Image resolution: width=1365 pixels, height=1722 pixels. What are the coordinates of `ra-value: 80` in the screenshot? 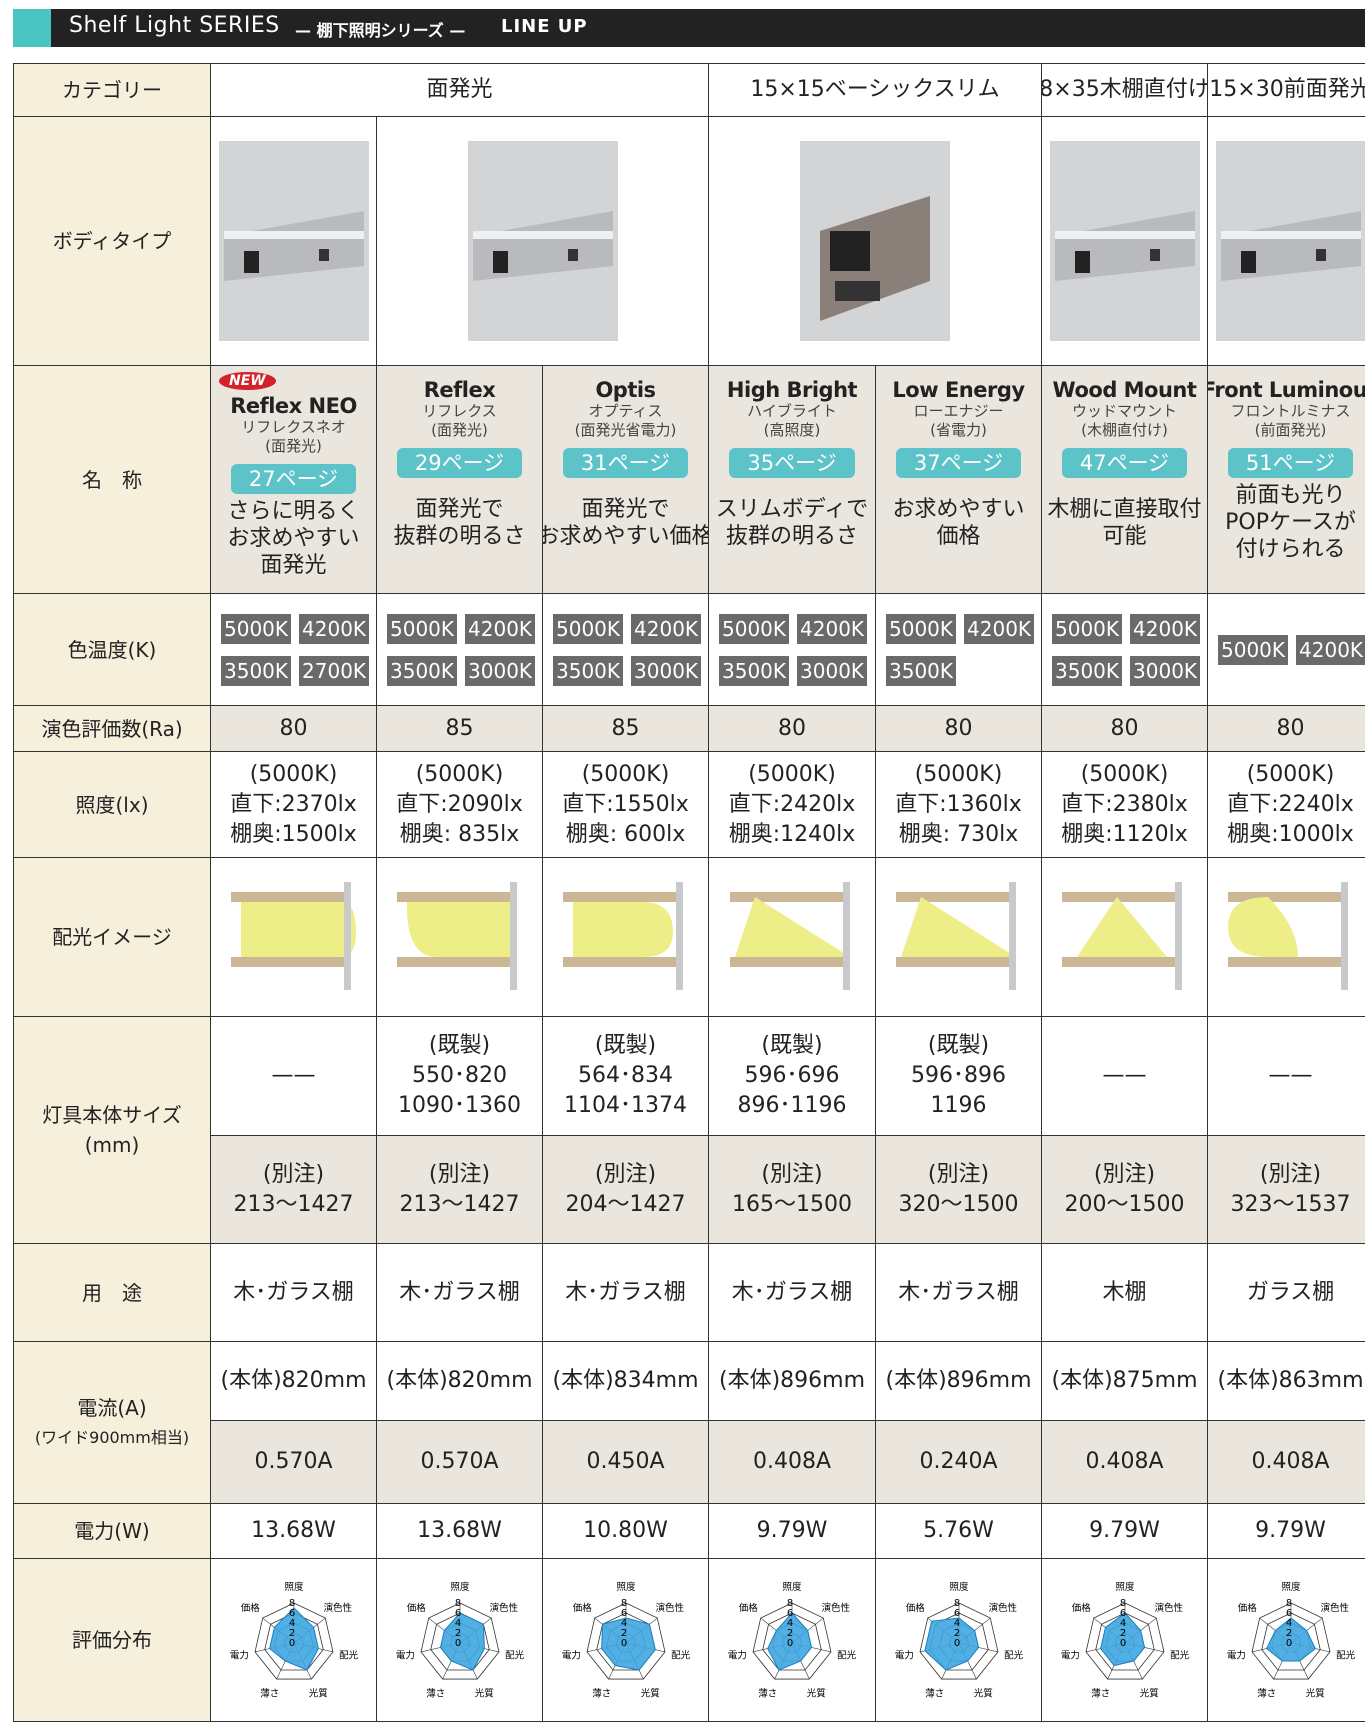 It's located at (792, 728).